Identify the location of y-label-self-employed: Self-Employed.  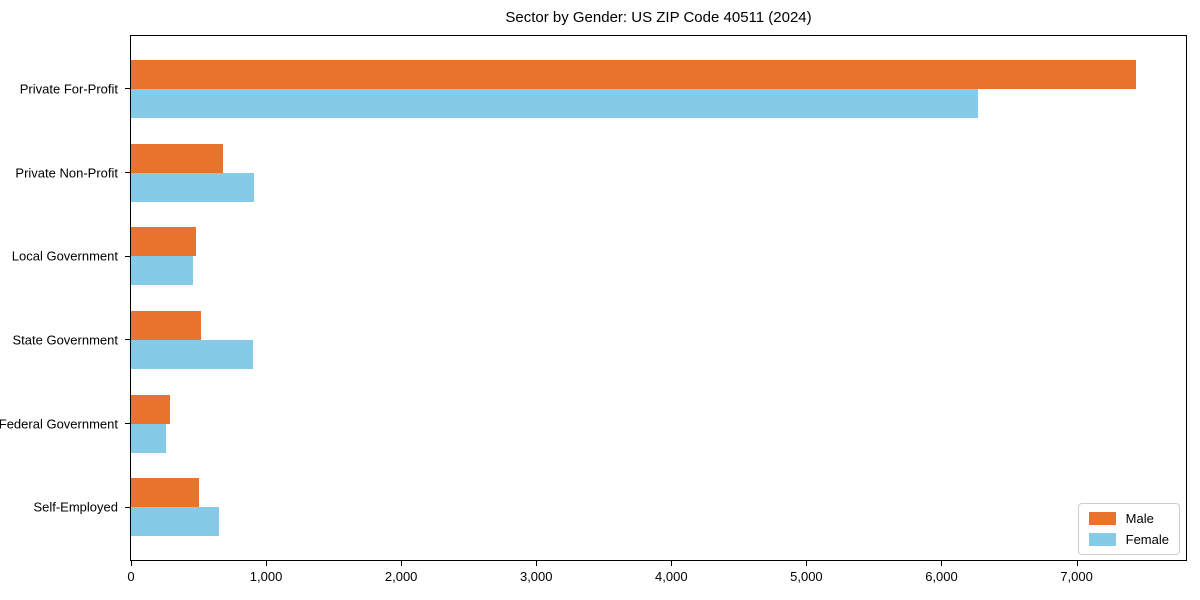
(75, 507).